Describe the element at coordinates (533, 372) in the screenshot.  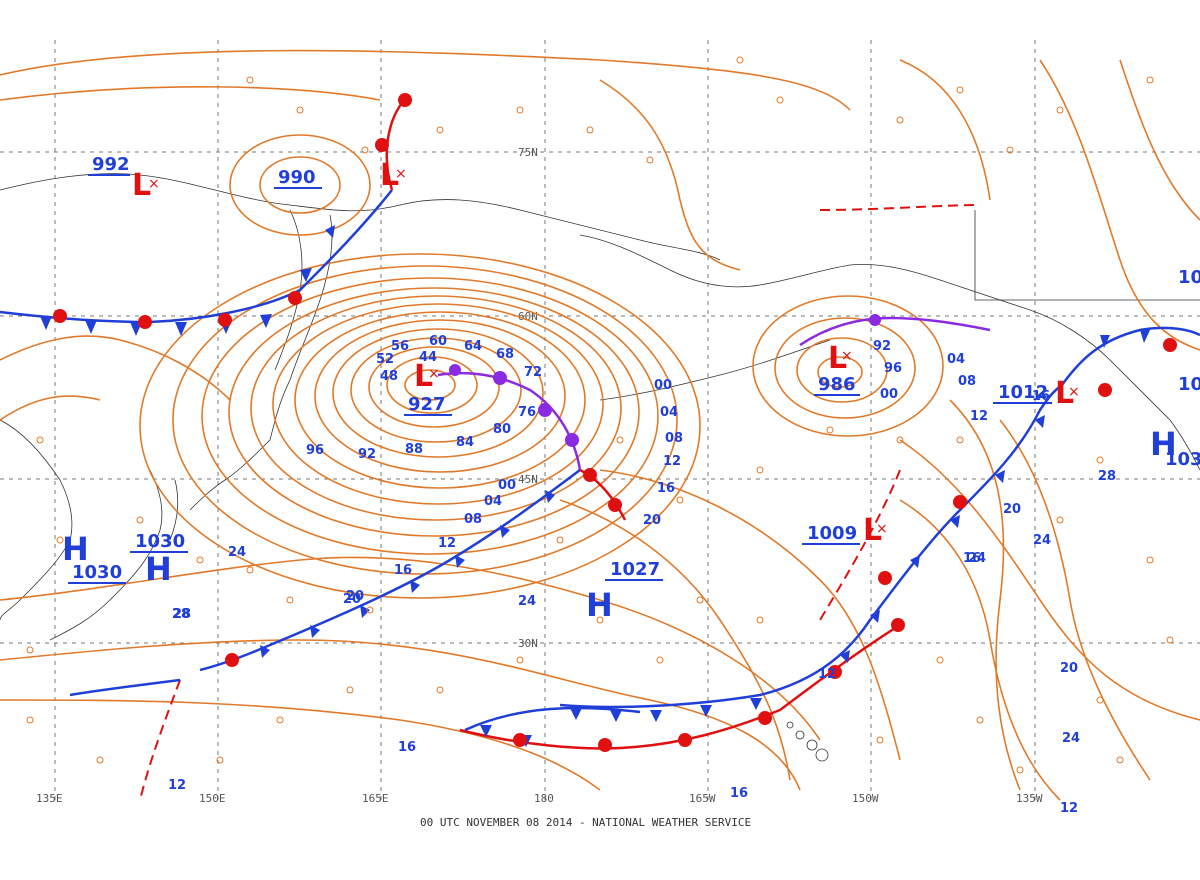
I see `isobar-label: 72` at that location.